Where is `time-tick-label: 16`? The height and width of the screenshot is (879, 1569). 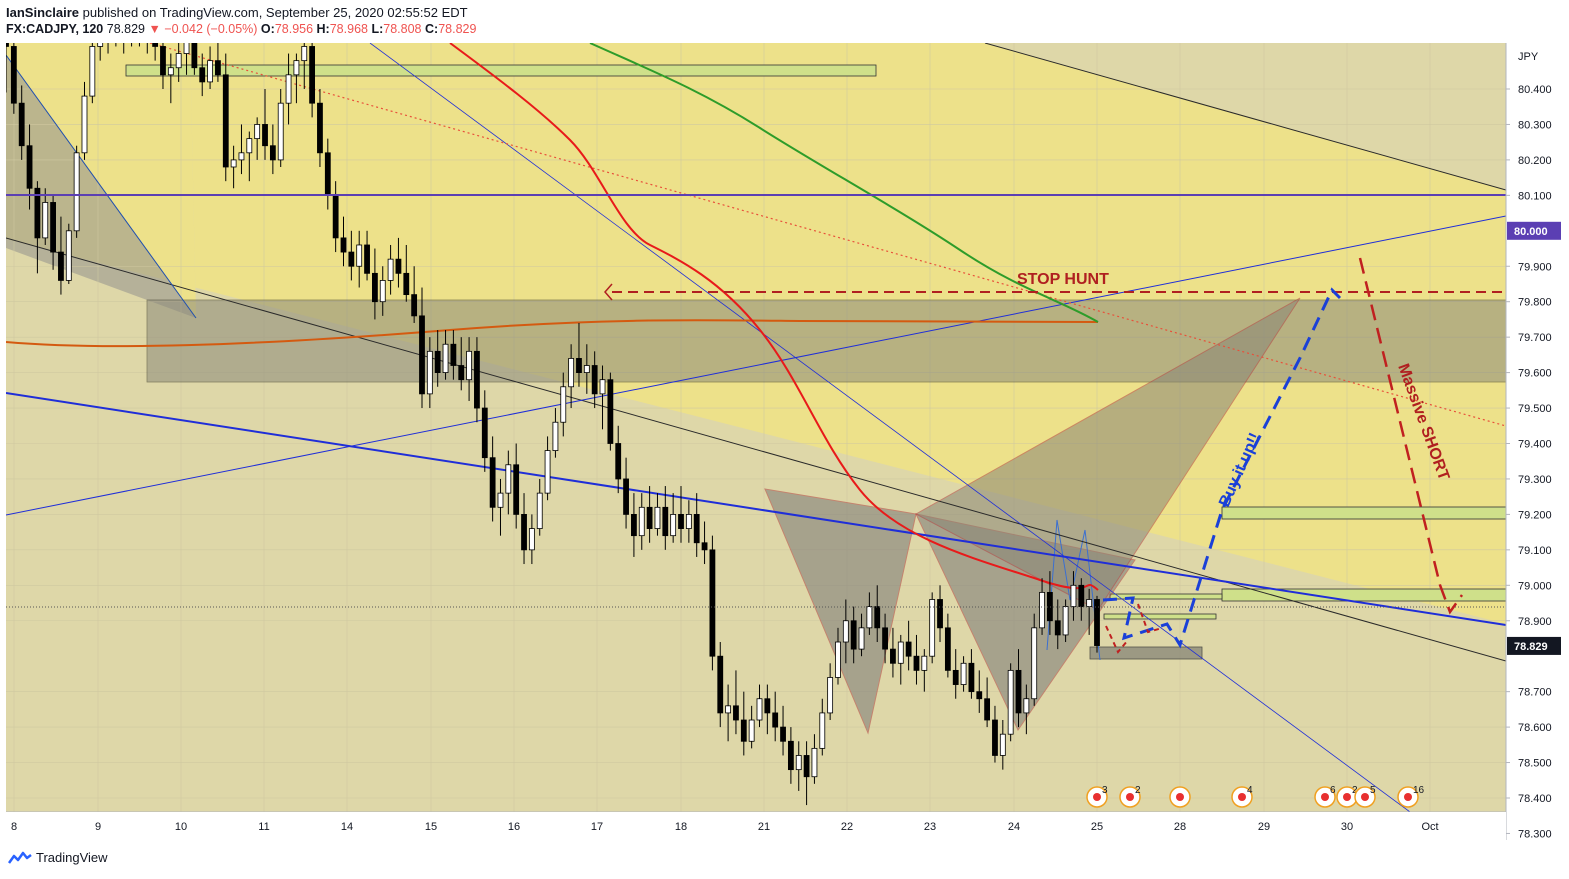 time-tick-label: 16 is located at coordinates (514, 827).